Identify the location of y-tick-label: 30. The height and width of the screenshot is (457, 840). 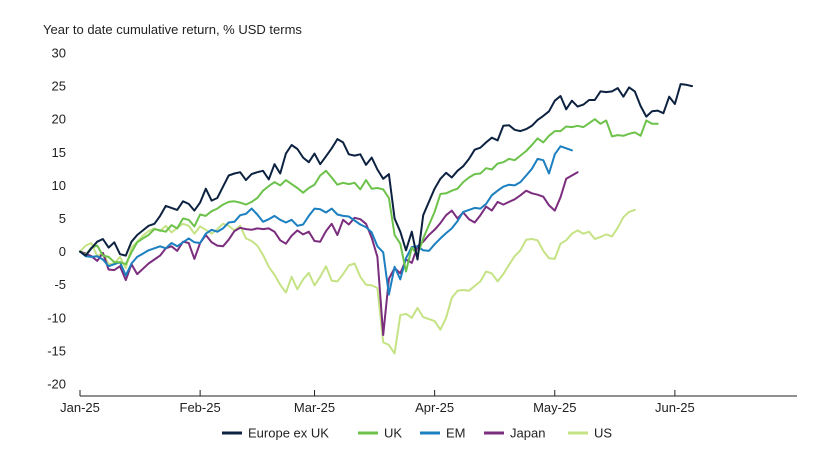
(59, 53).